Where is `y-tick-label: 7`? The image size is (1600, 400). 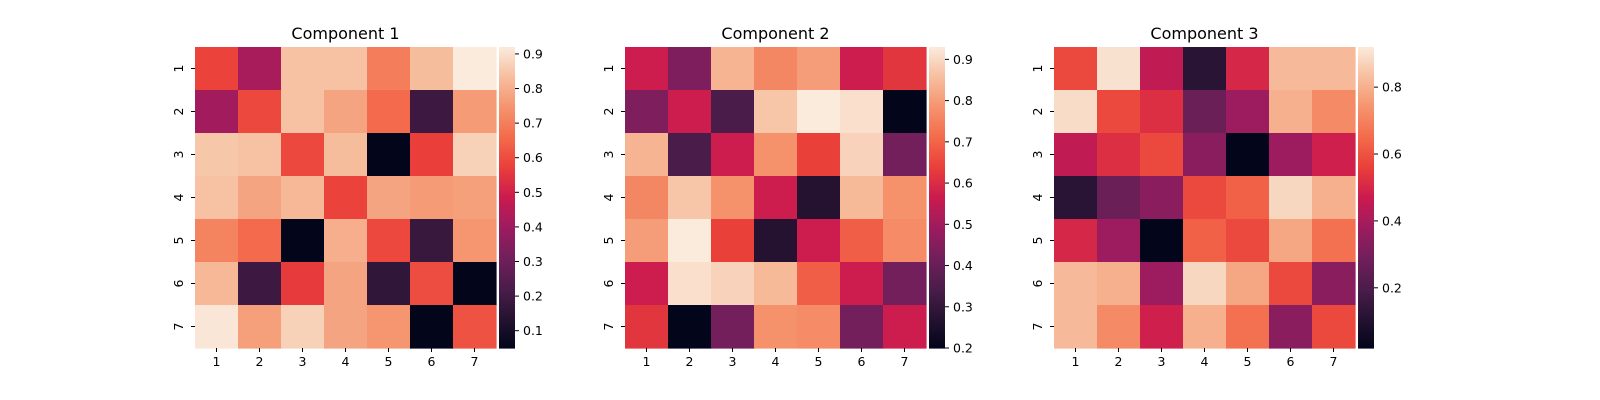
y-tick-label: 7 is located at coordinates (1037, 327).